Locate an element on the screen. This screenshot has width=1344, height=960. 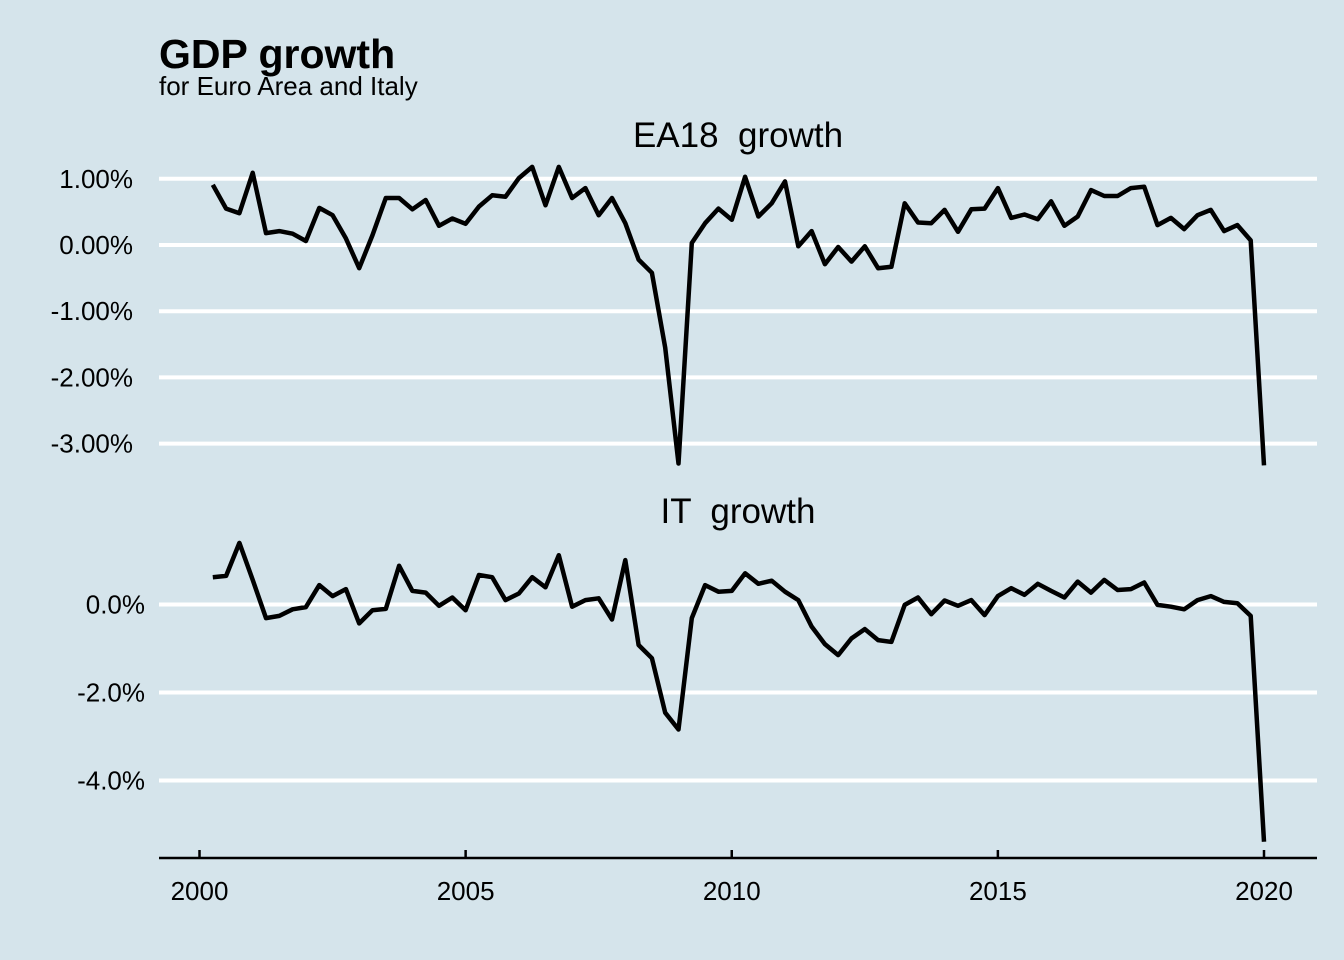
chart-title: GDP growth is located at coordinates (277, 54).